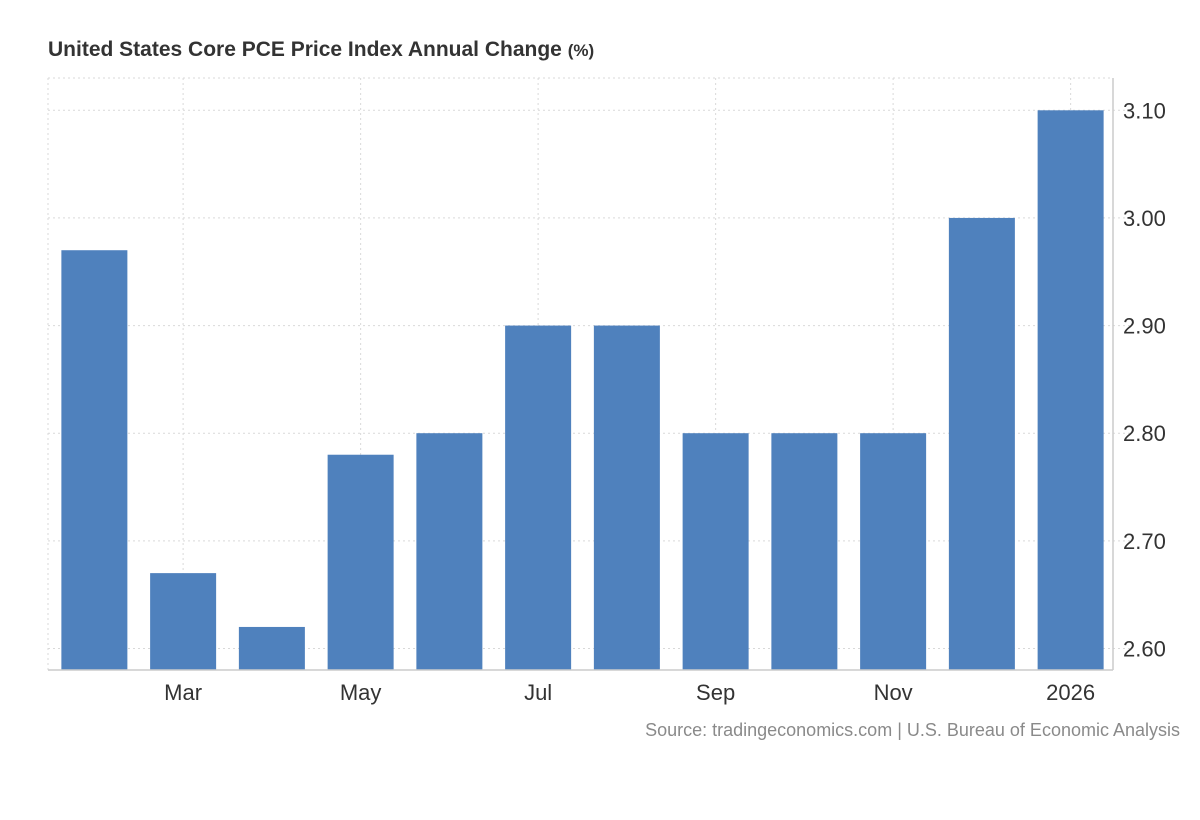 The image size is (1200, 820). What do you see at coordinates (893, 692) in the screenshot?
I see `x-tick-label: Nov` at bounding box center [893, 692].